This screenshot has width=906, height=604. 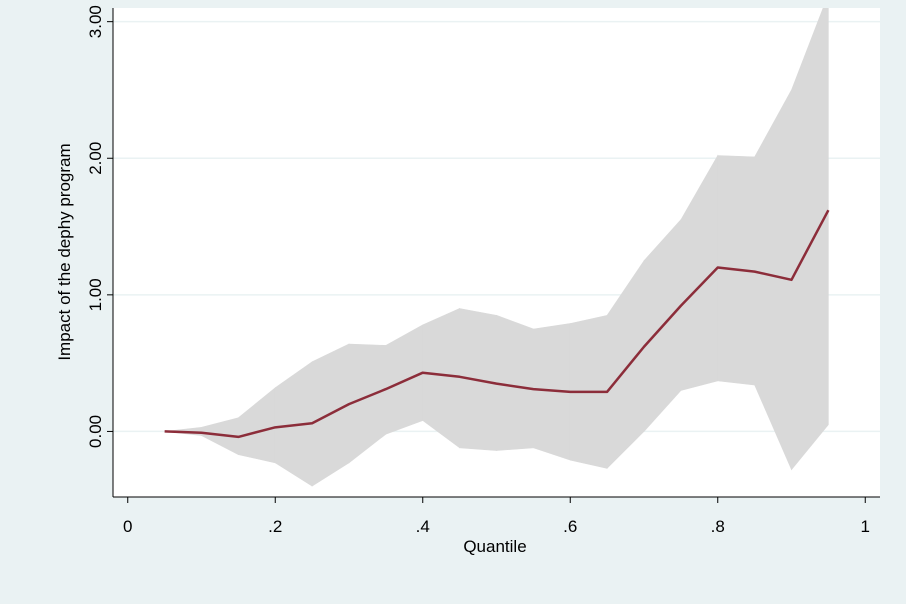 What do you see at coordinates (95, 294) in the screenshot?
I see `y-tick-label: 1.00` at bounding box center [95, 294].